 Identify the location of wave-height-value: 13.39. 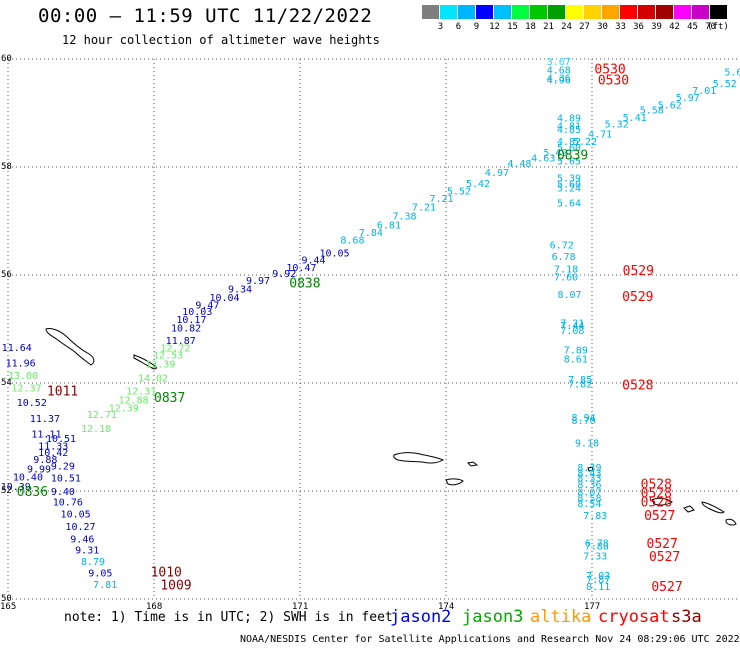
(160, 364).